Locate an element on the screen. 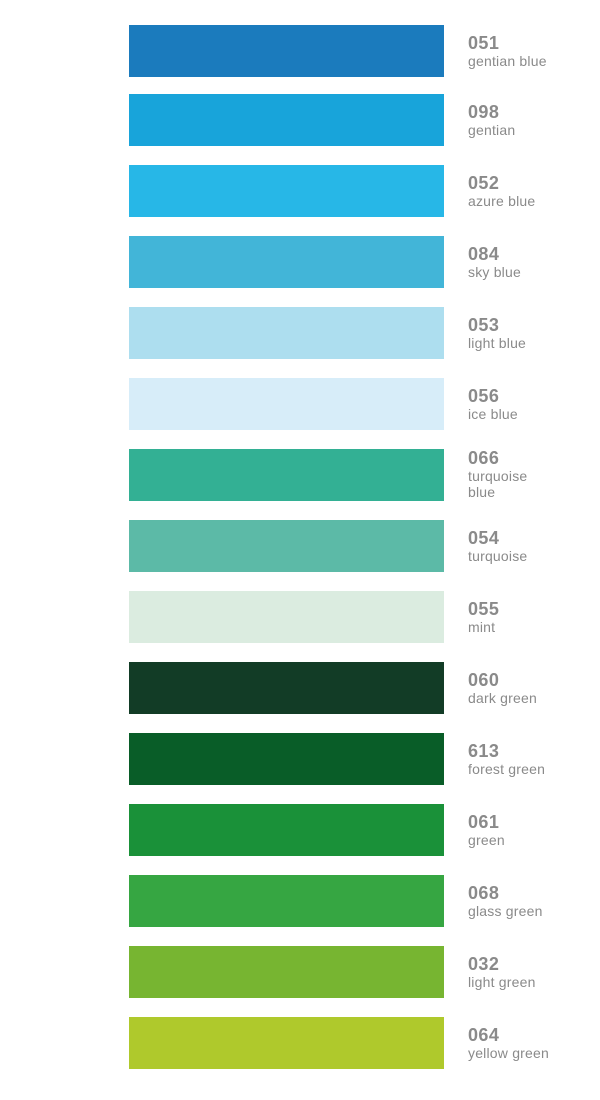 This screenshot has height=1100, width=600. swatch-label: 053 light blue is located at coordinates (532, 333).